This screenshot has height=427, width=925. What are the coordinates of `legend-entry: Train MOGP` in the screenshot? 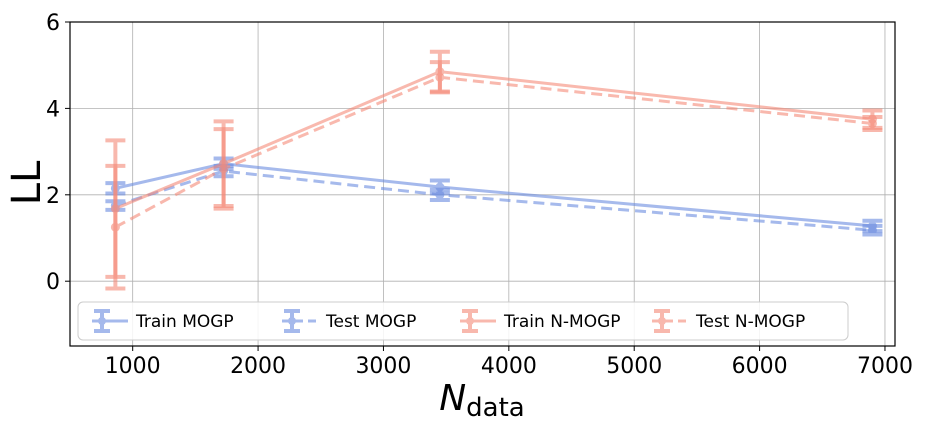 It's located at (163, 321).